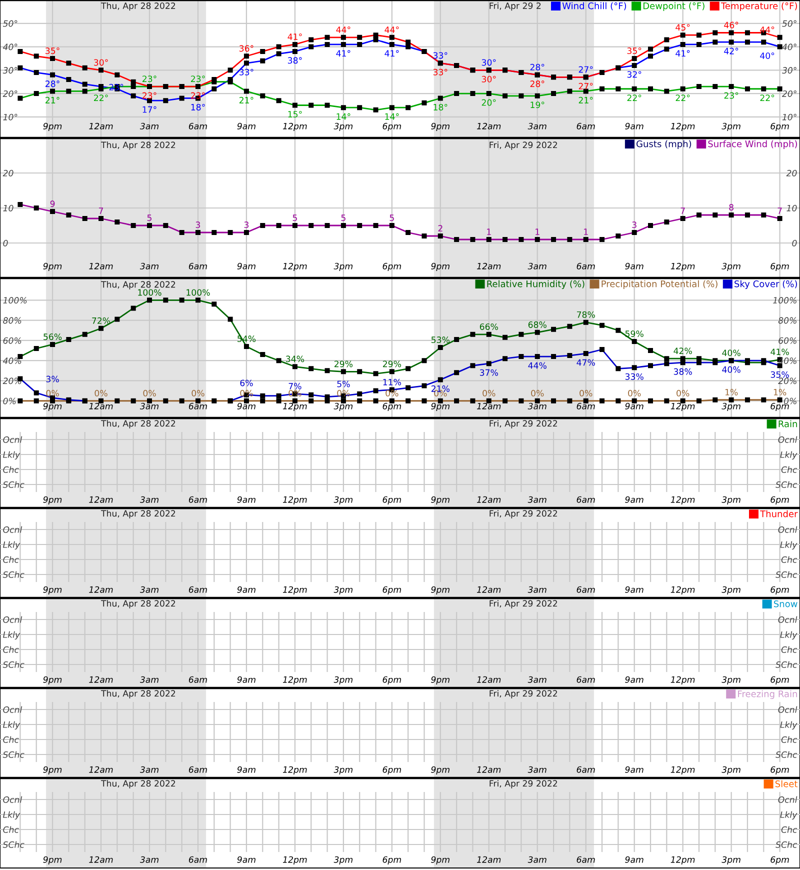 The height and width of the screenshot is (870, 800). What do you see at coordinates (789, 70) in the screenshot?
I see `y2-tick-label: 30°` at bounding box center [789, 70].